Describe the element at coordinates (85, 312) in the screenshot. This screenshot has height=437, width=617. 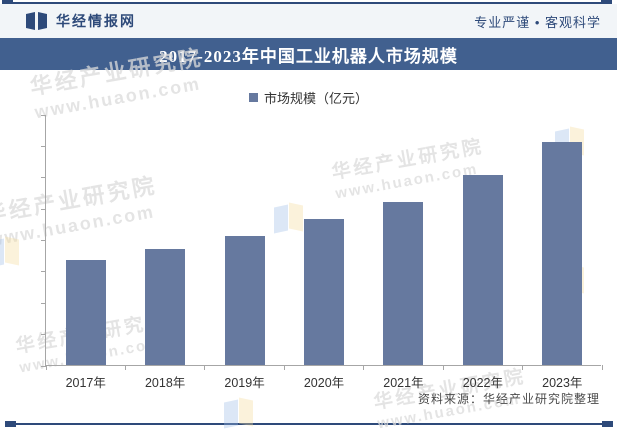
I see `bar-2017年` at that location.